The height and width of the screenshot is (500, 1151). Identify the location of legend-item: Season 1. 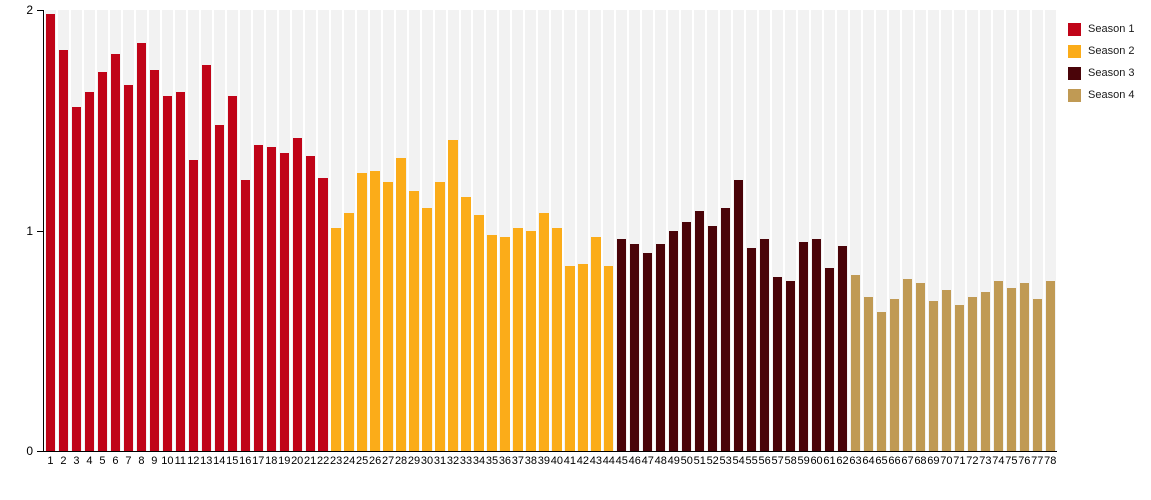
(1108, 29).